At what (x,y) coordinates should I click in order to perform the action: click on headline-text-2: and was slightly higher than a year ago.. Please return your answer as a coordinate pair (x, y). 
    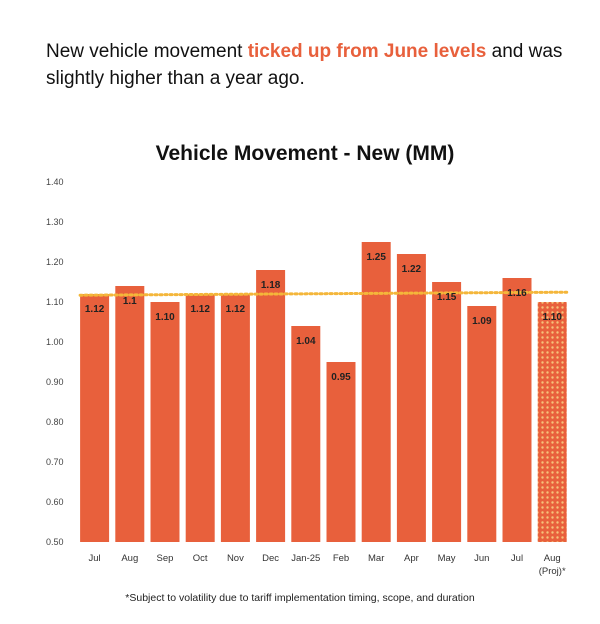
    Looking at the image, I should click on (304, 65).